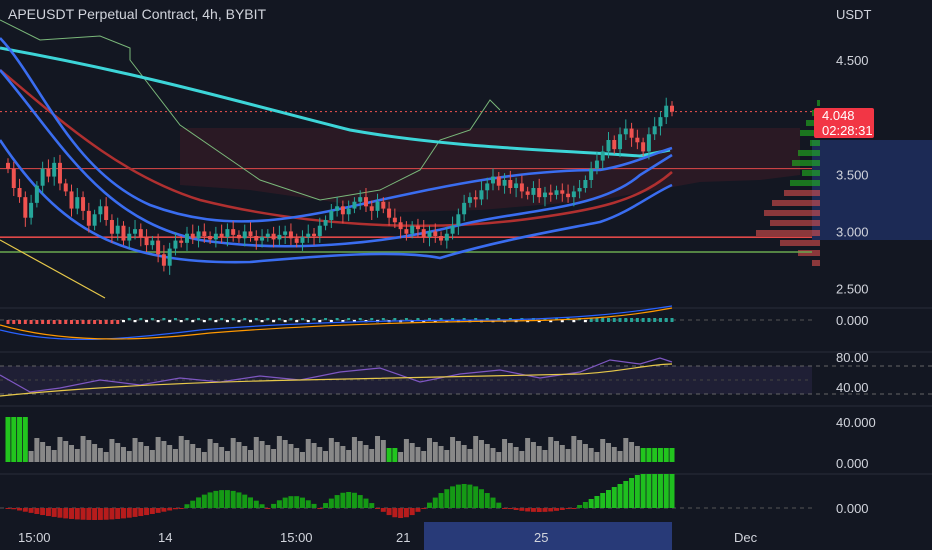 Image resolution: width=932 pixels, height=550 pixels. I want to click on chart-title: APEUSDT Perpetual Contract, 4h, BYBIT, so click(137, 14).